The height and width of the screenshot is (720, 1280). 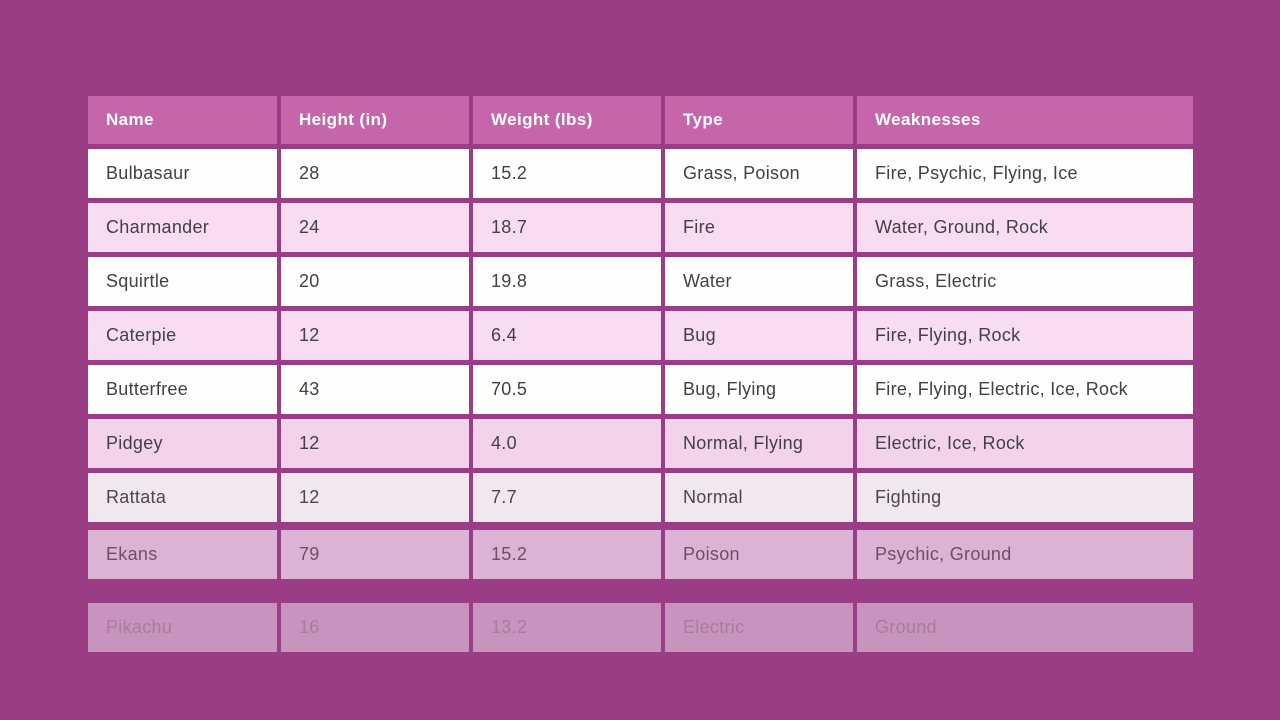 I want to click on table-row-ekans: Ekans 79 15.2 Poison Psychic, Ground, so click(x=640, y=554).